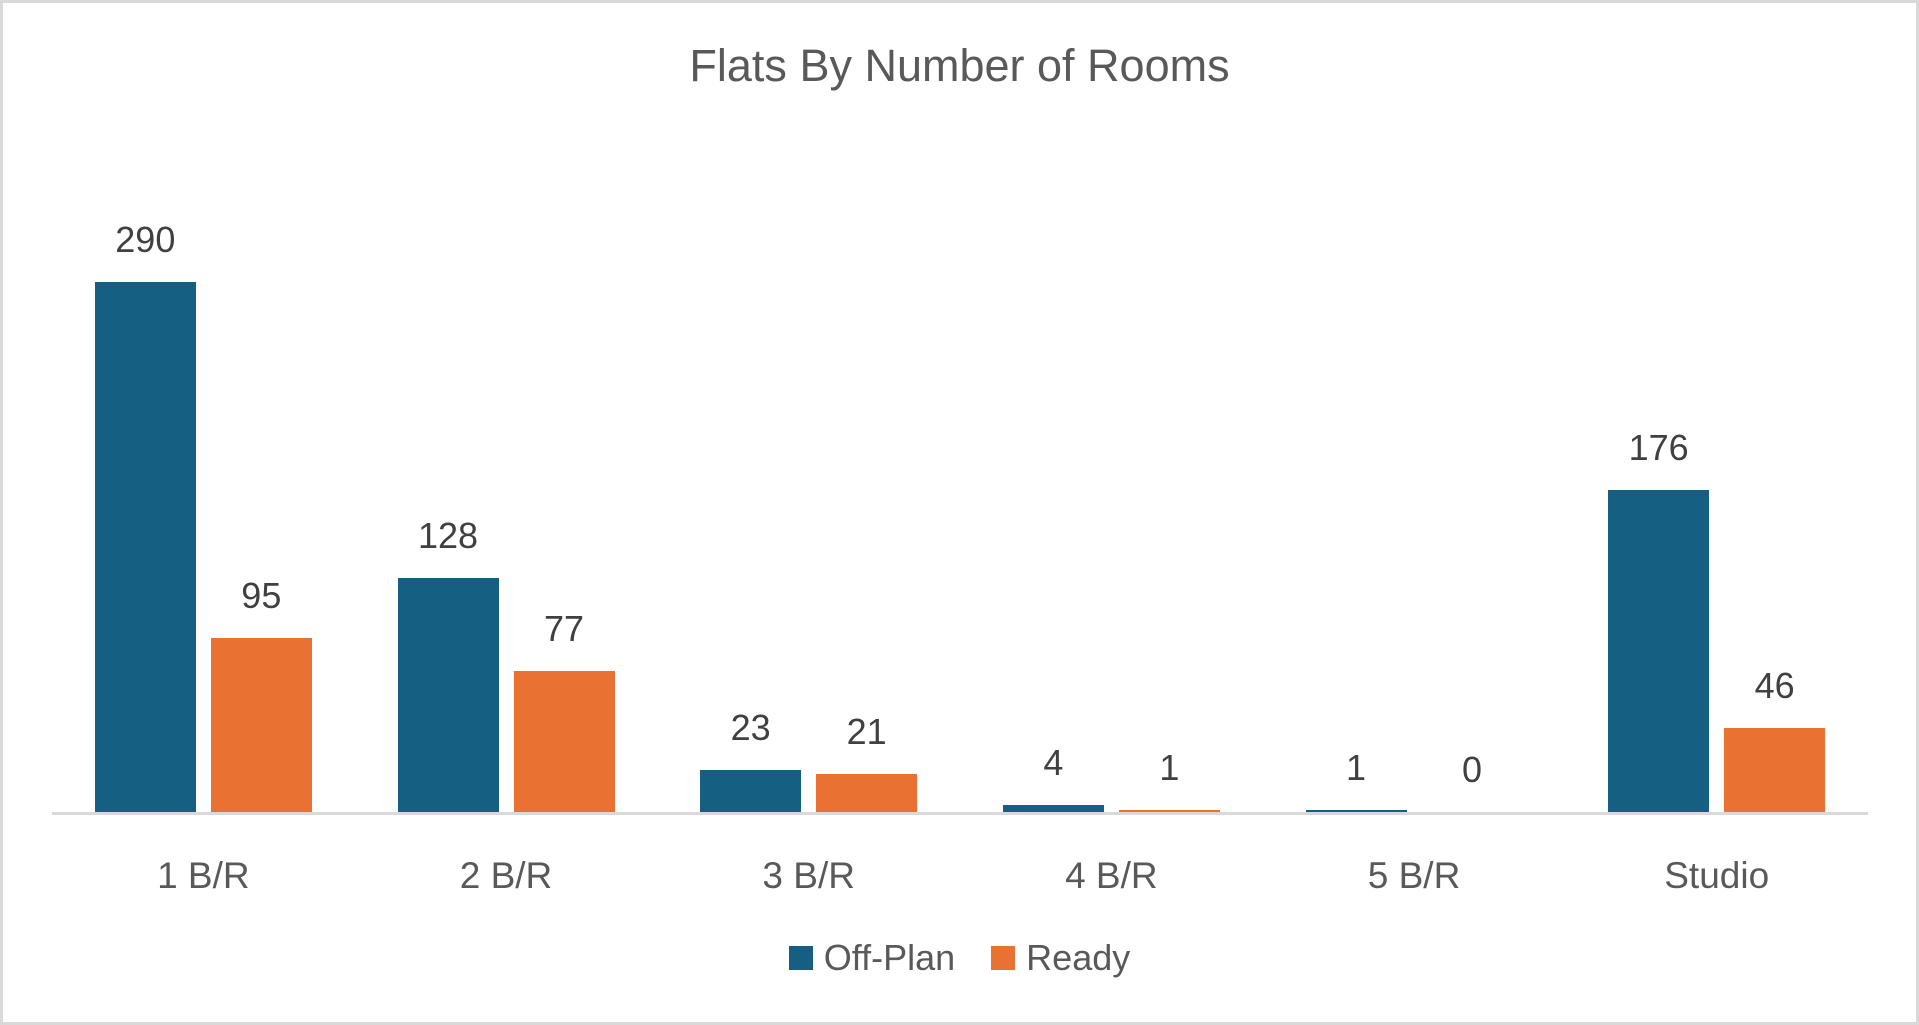 The height and width of the screenshot is (1025, 1919). Describe the element at coordinates (1716, 407) in the screenshot. I see `bar-group: 176 46` at that location.